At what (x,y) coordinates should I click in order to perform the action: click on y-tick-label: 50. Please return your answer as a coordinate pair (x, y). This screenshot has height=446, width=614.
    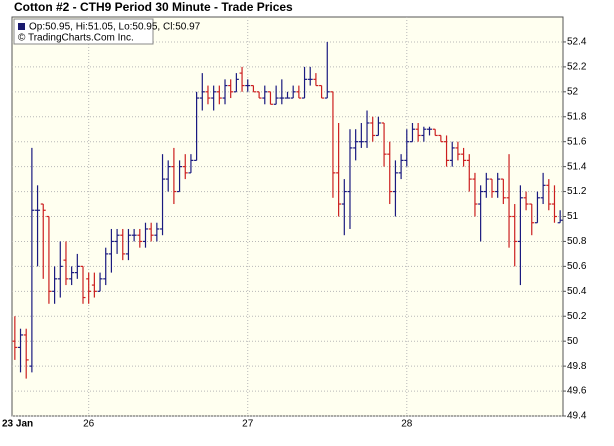
    Looking at the image, I should click on (573, 341).